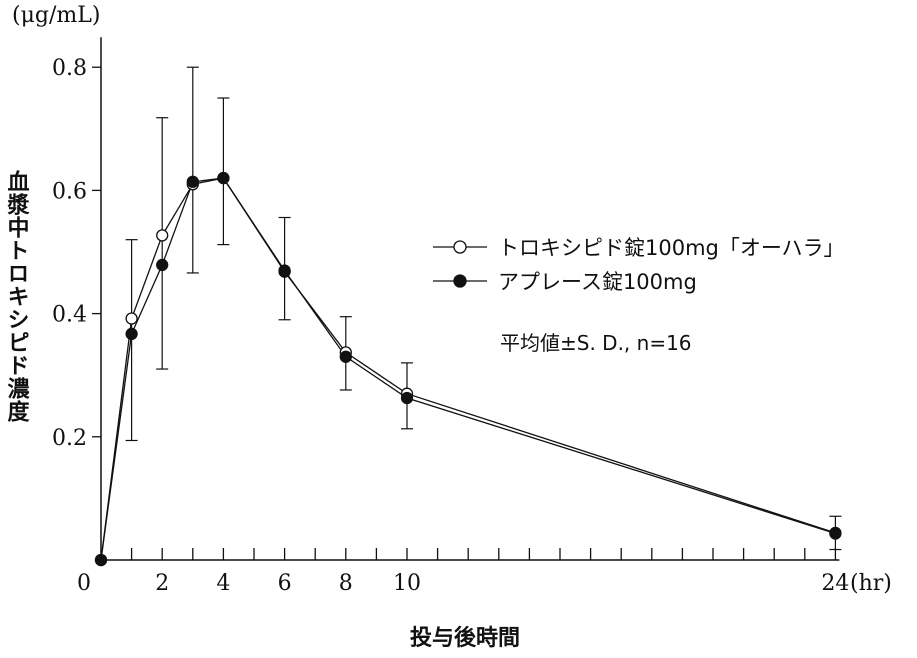 Image resolution: width=917 pixels, height=658 pixels. What do you see at coordinates (460, 247) in the screenshot?
I see `legend-marker-open` at bounding box center [460, 247].